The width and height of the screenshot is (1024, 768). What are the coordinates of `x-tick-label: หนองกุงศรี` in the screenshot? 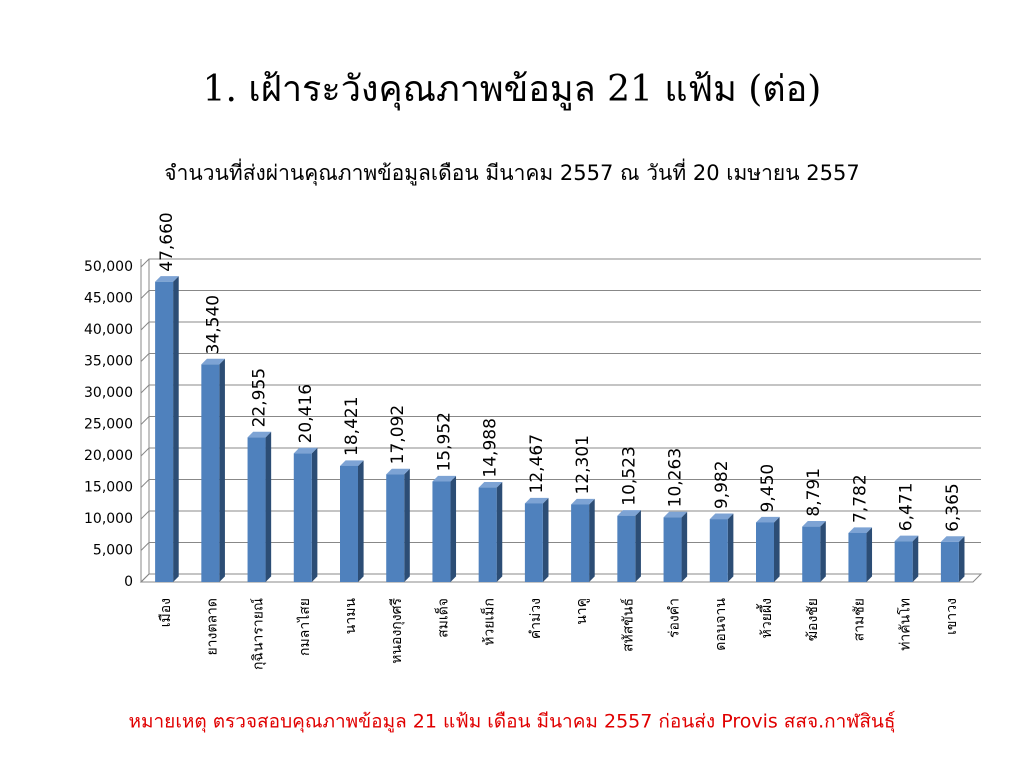 It's located at (397, 631).